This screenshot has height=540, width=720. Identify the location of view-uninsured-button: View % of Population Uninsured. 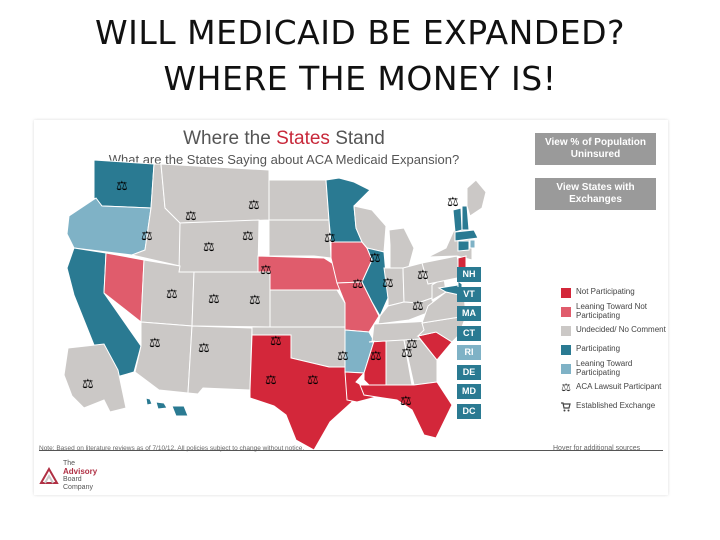
(595, 149).